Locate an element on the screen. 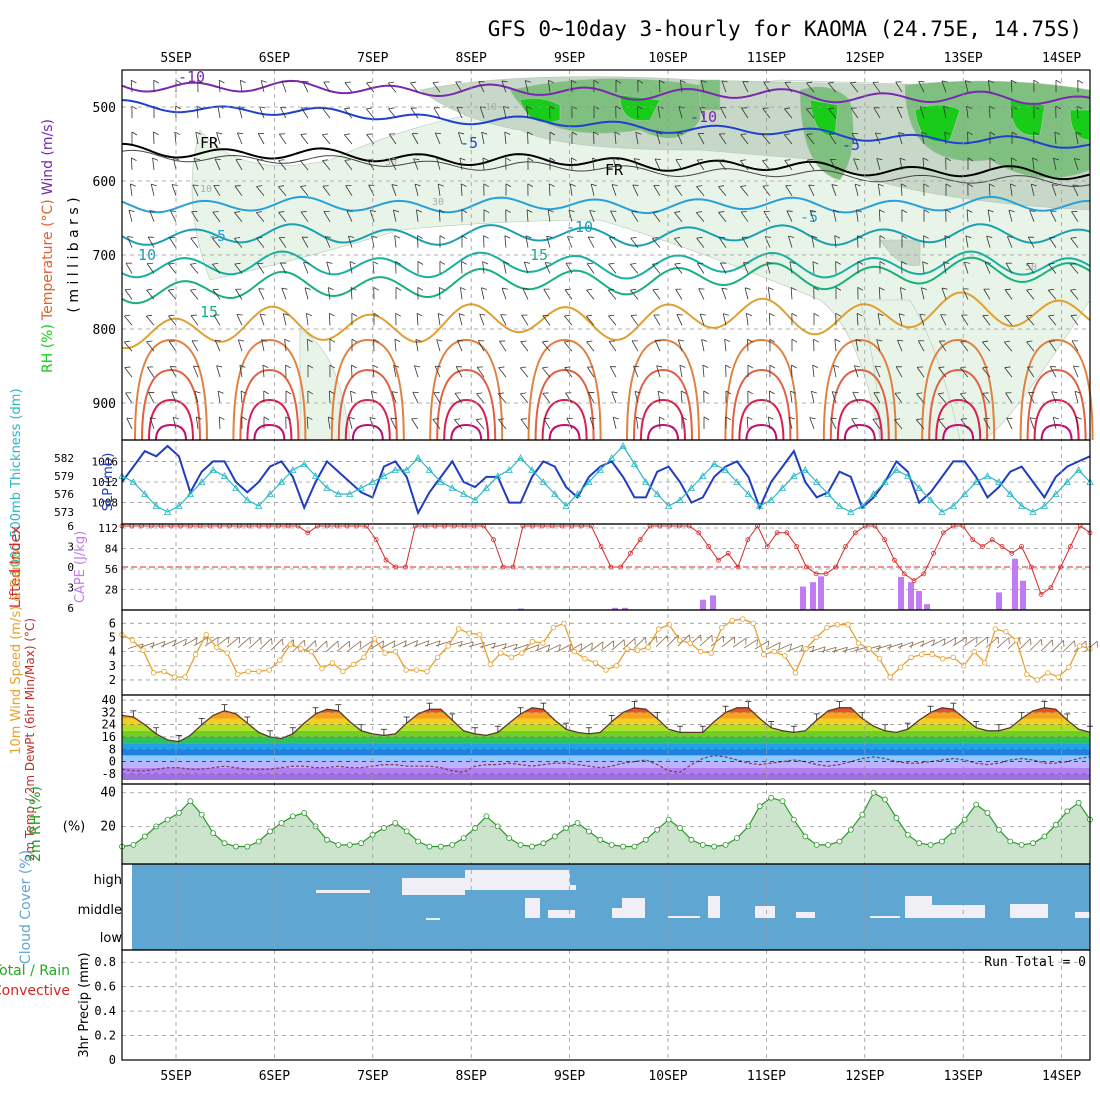 This screenshot has width=1100, height=1100. lifted-index-line is located at coordinates (606, 560).